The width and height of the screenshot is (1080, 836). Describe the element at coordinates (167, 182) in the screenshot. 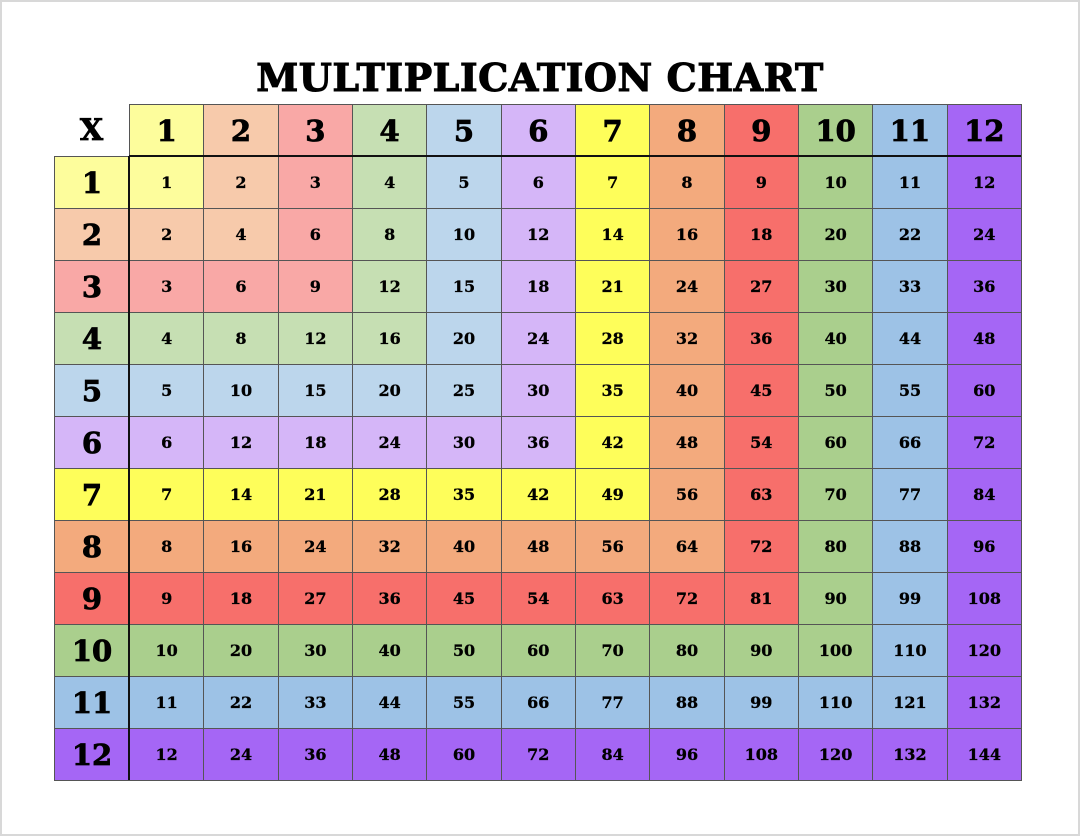

I see `product-cell: 1` at that location.